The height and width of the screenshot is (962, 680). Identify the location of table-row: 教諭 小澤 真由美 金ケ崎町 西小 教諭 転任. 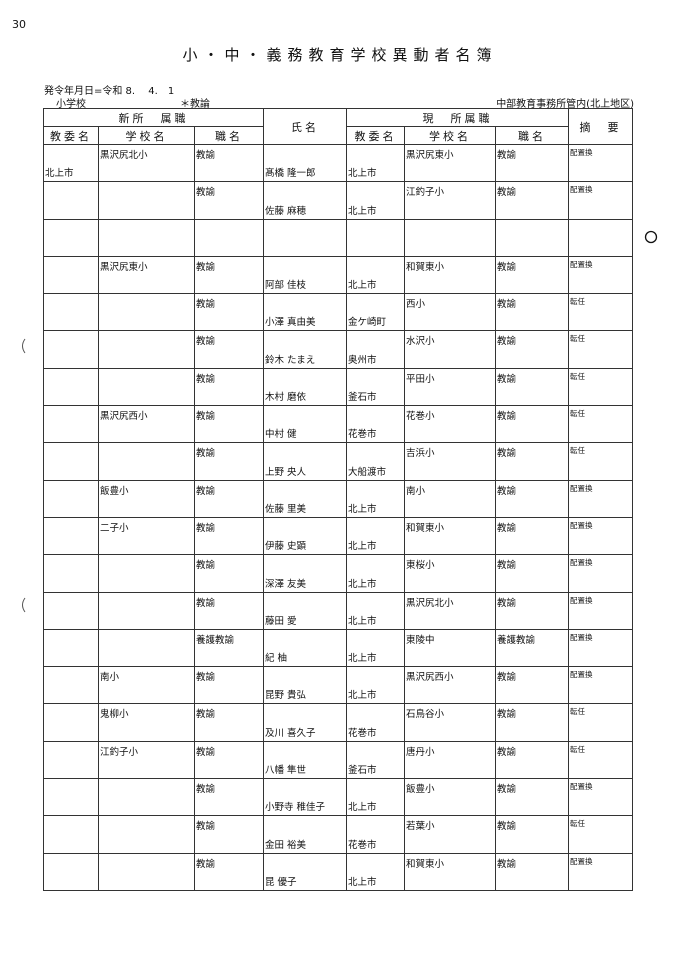
(338, 312).